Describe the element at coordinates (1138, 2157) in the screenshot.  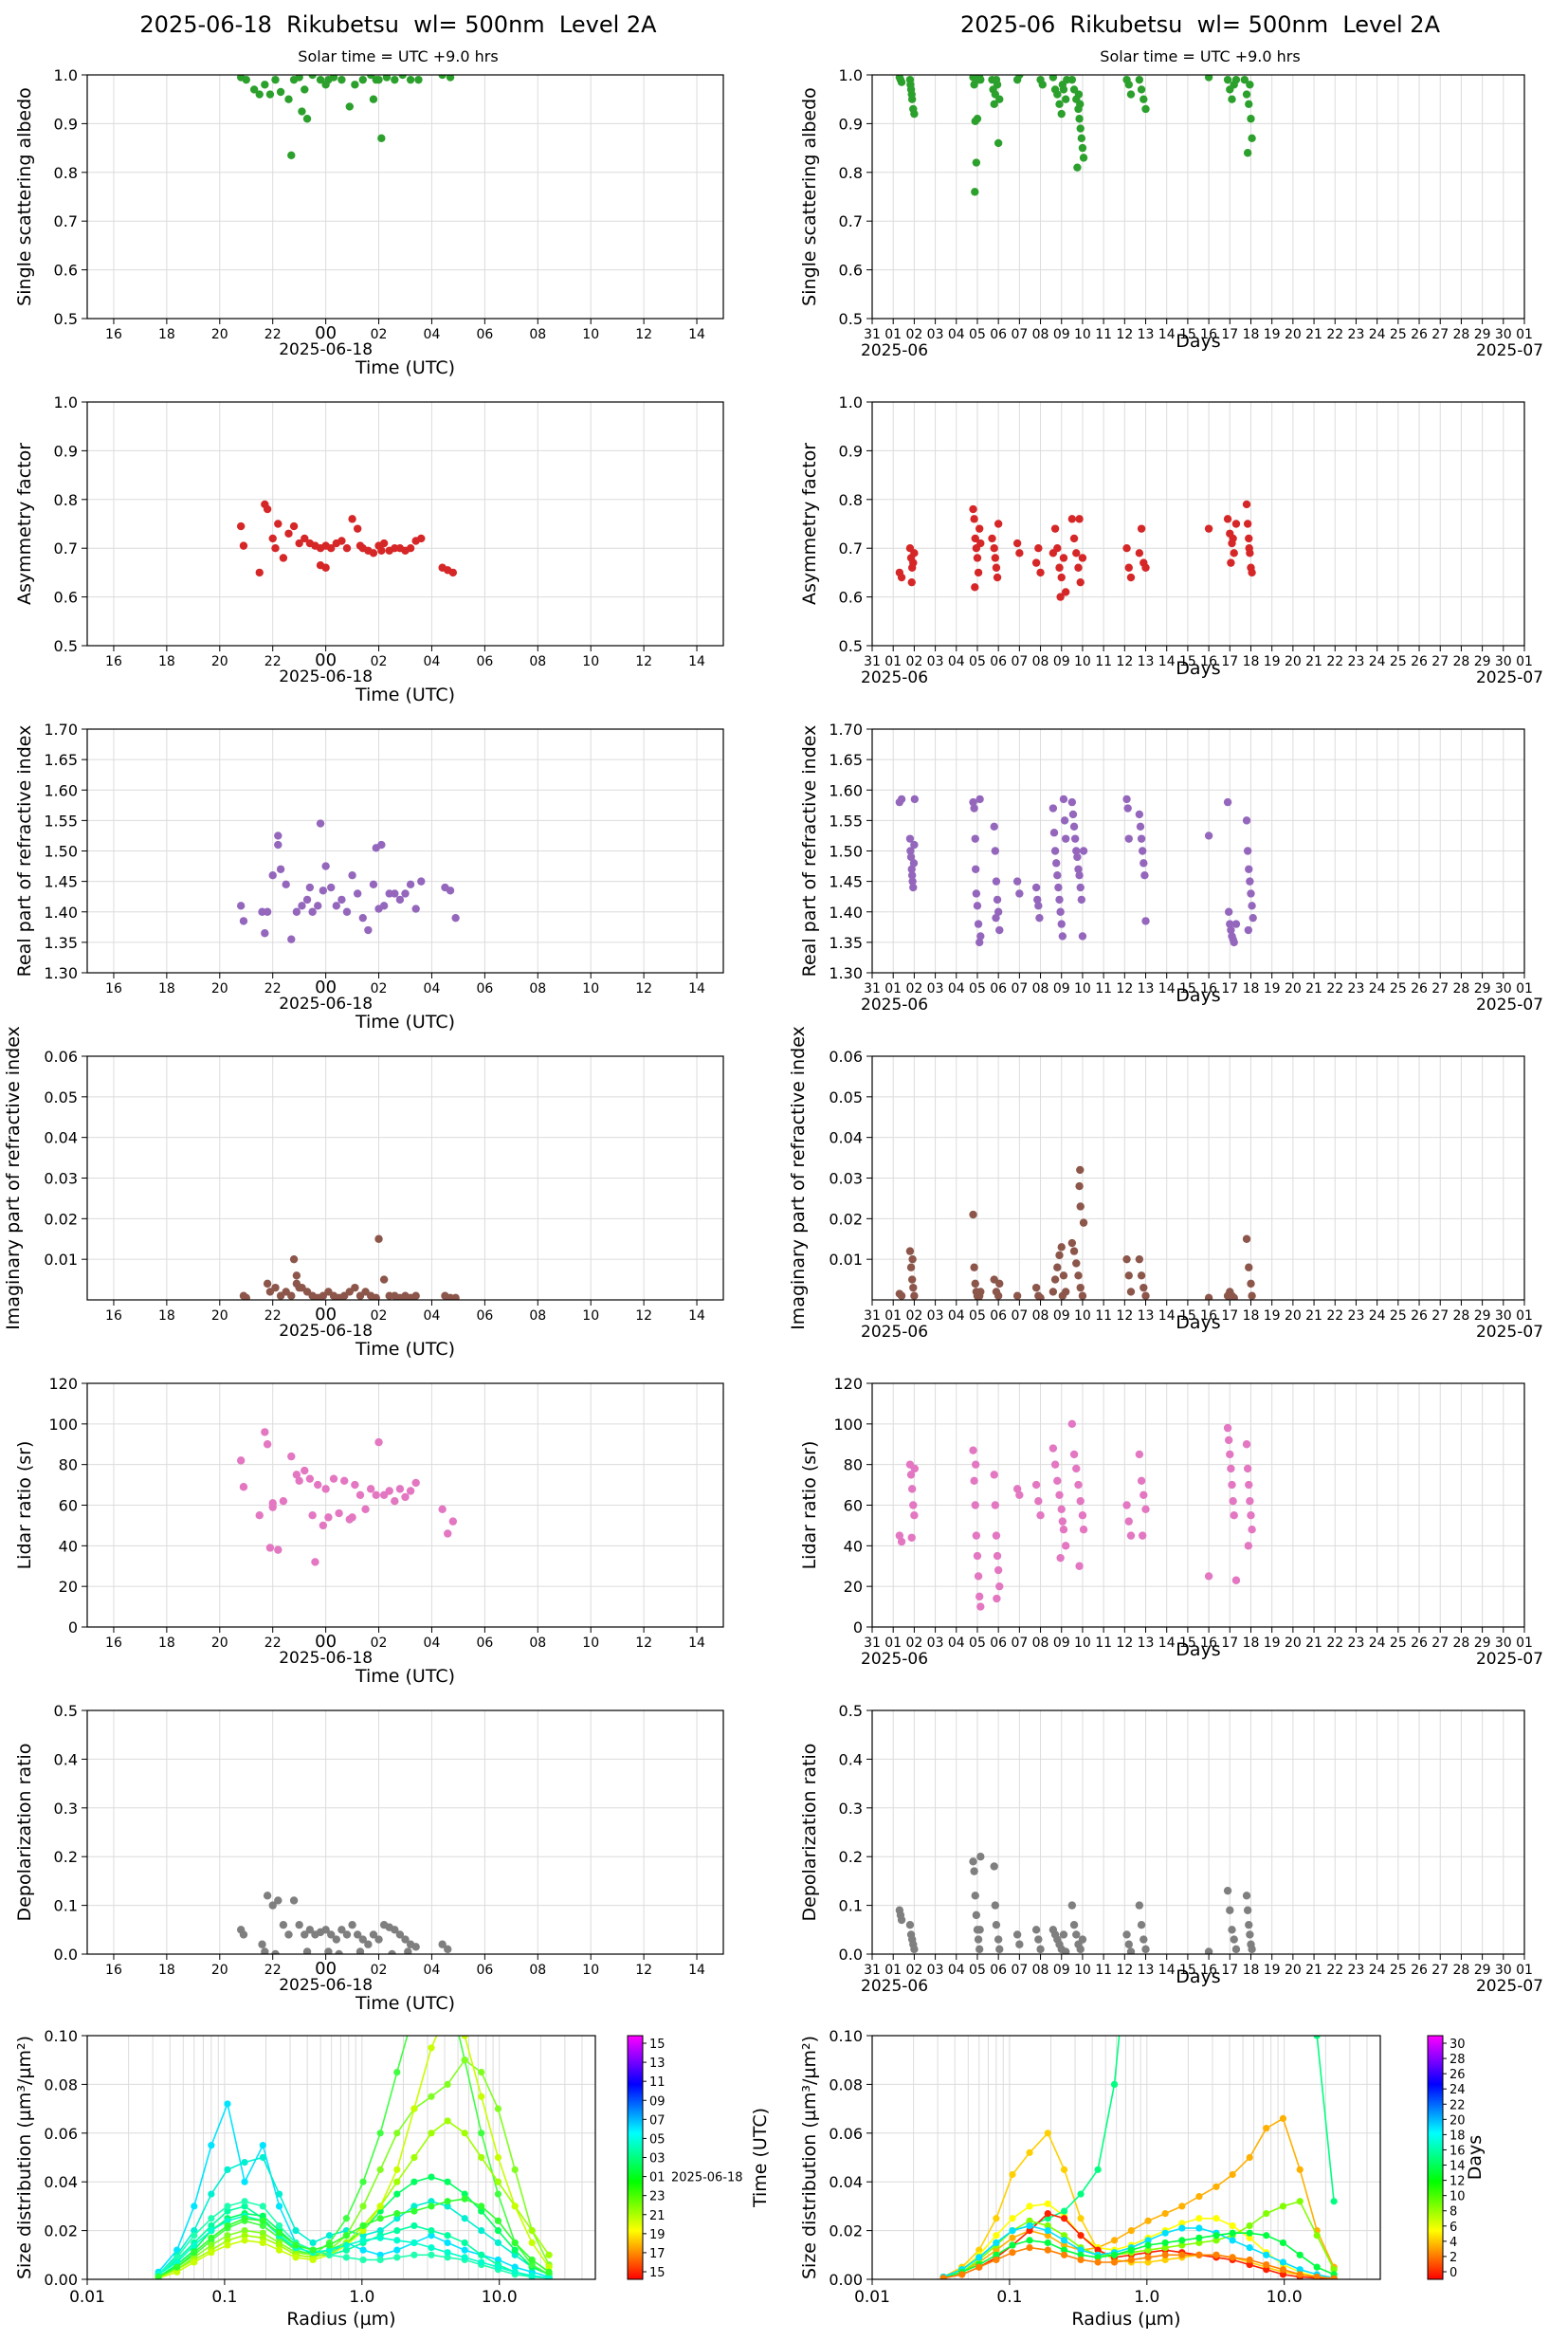
I see `series-line` at that location.